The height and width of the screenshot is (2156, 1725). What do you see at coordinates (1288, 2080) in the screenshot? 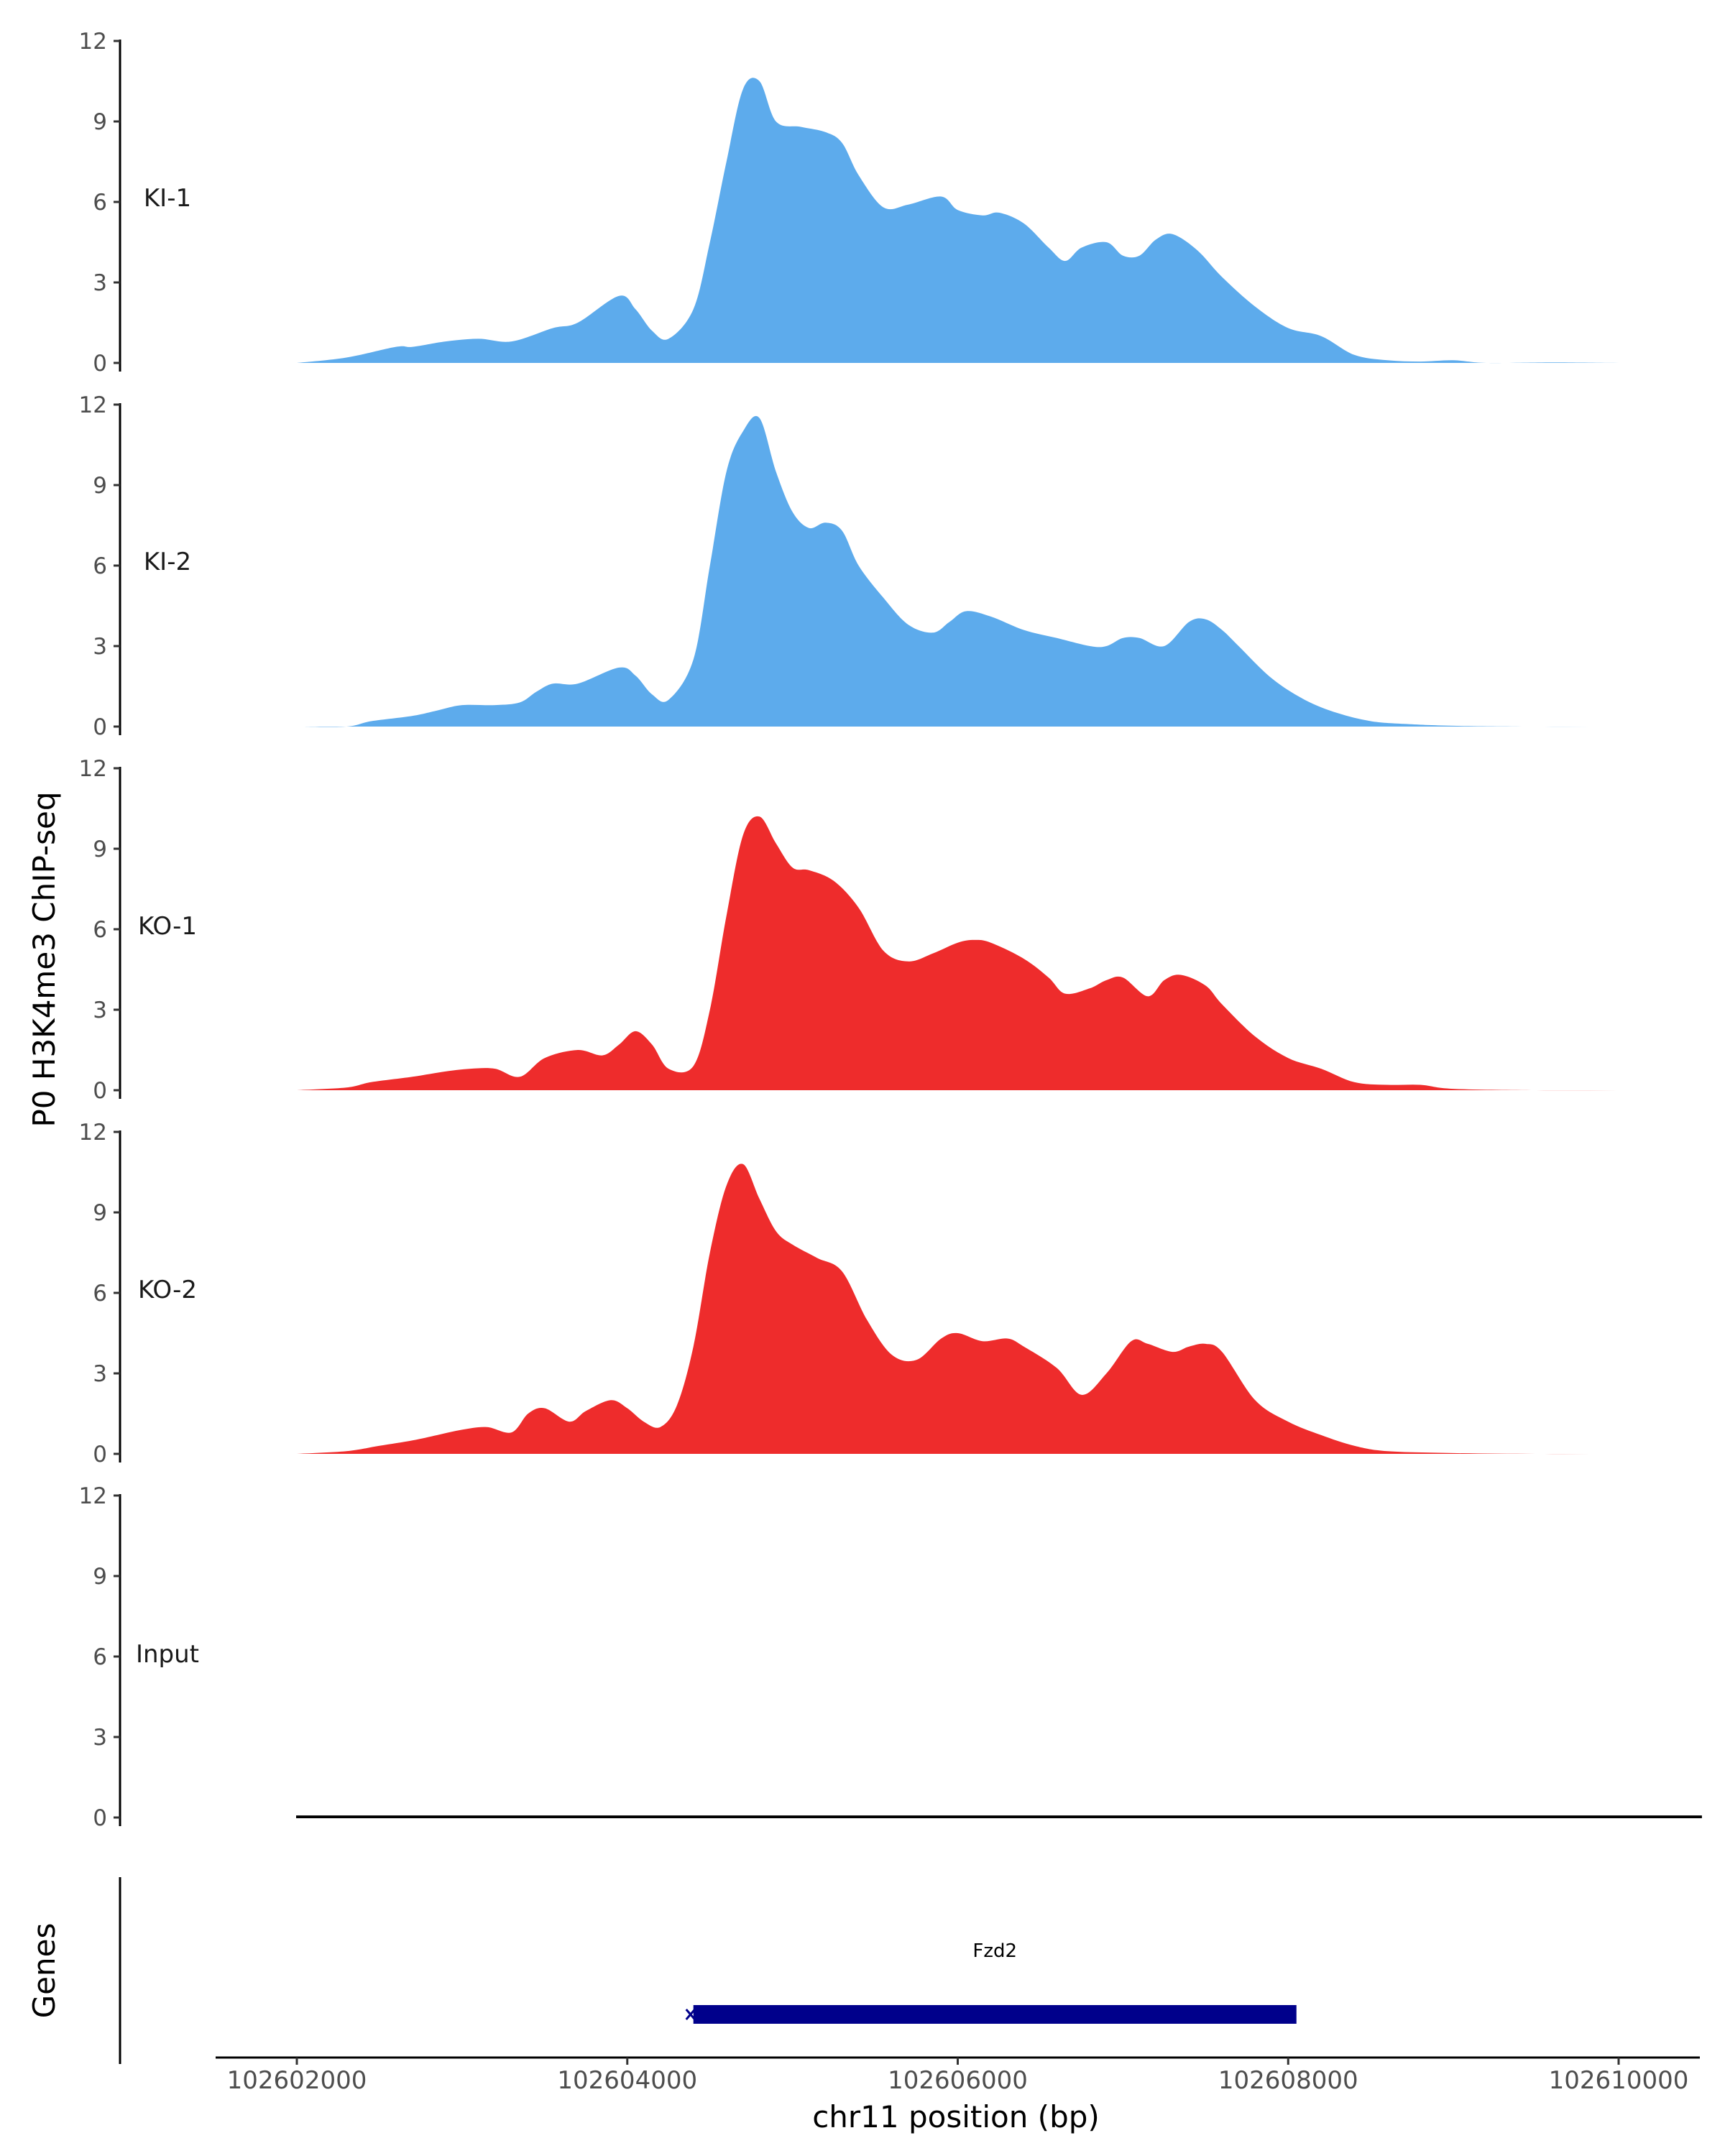
I see `x-tick-label: 102608000` at bounding box center [1288, 2080].